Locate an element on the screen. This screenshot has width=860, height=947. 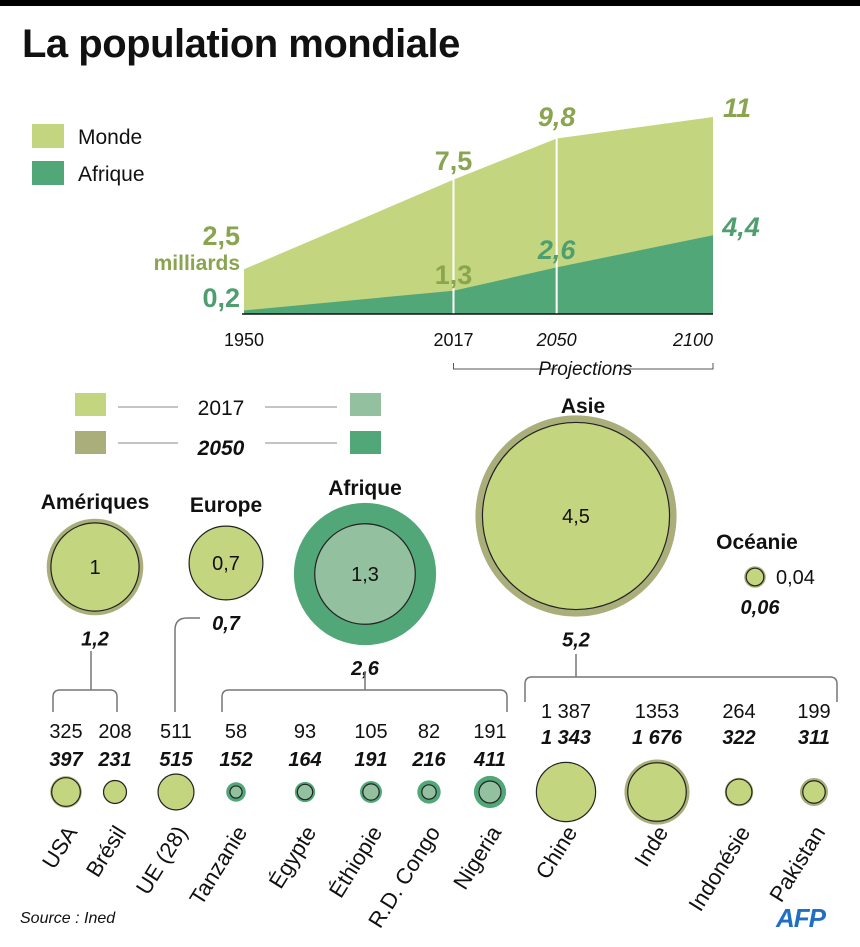
country-2050-rdcongo: 216 is located at coordinates (428, 760).